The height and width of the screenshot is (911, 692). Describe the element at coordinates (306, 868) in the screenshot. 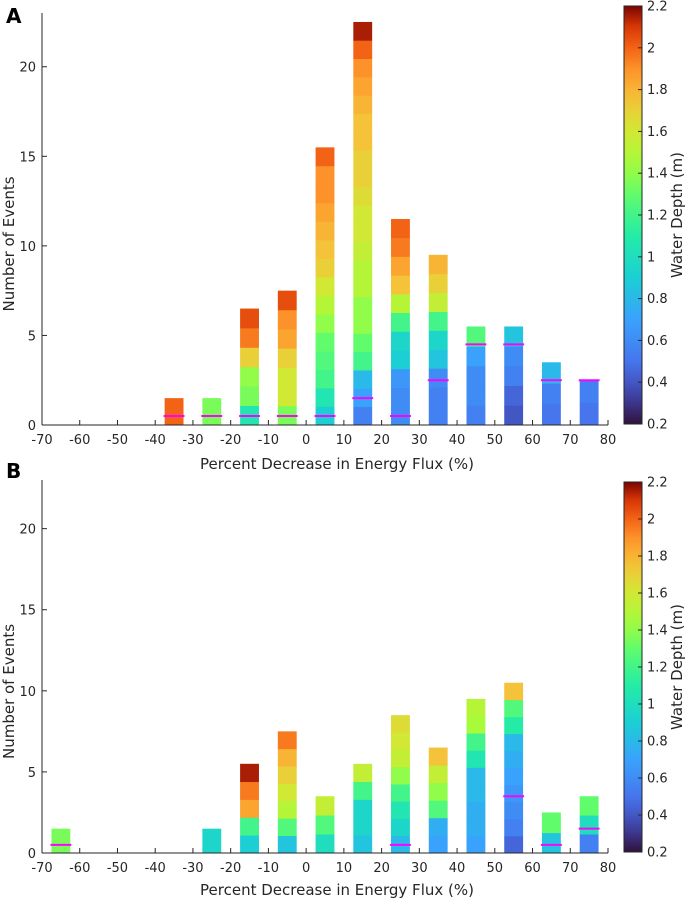

I see `x-tick-label: 0` at that location.